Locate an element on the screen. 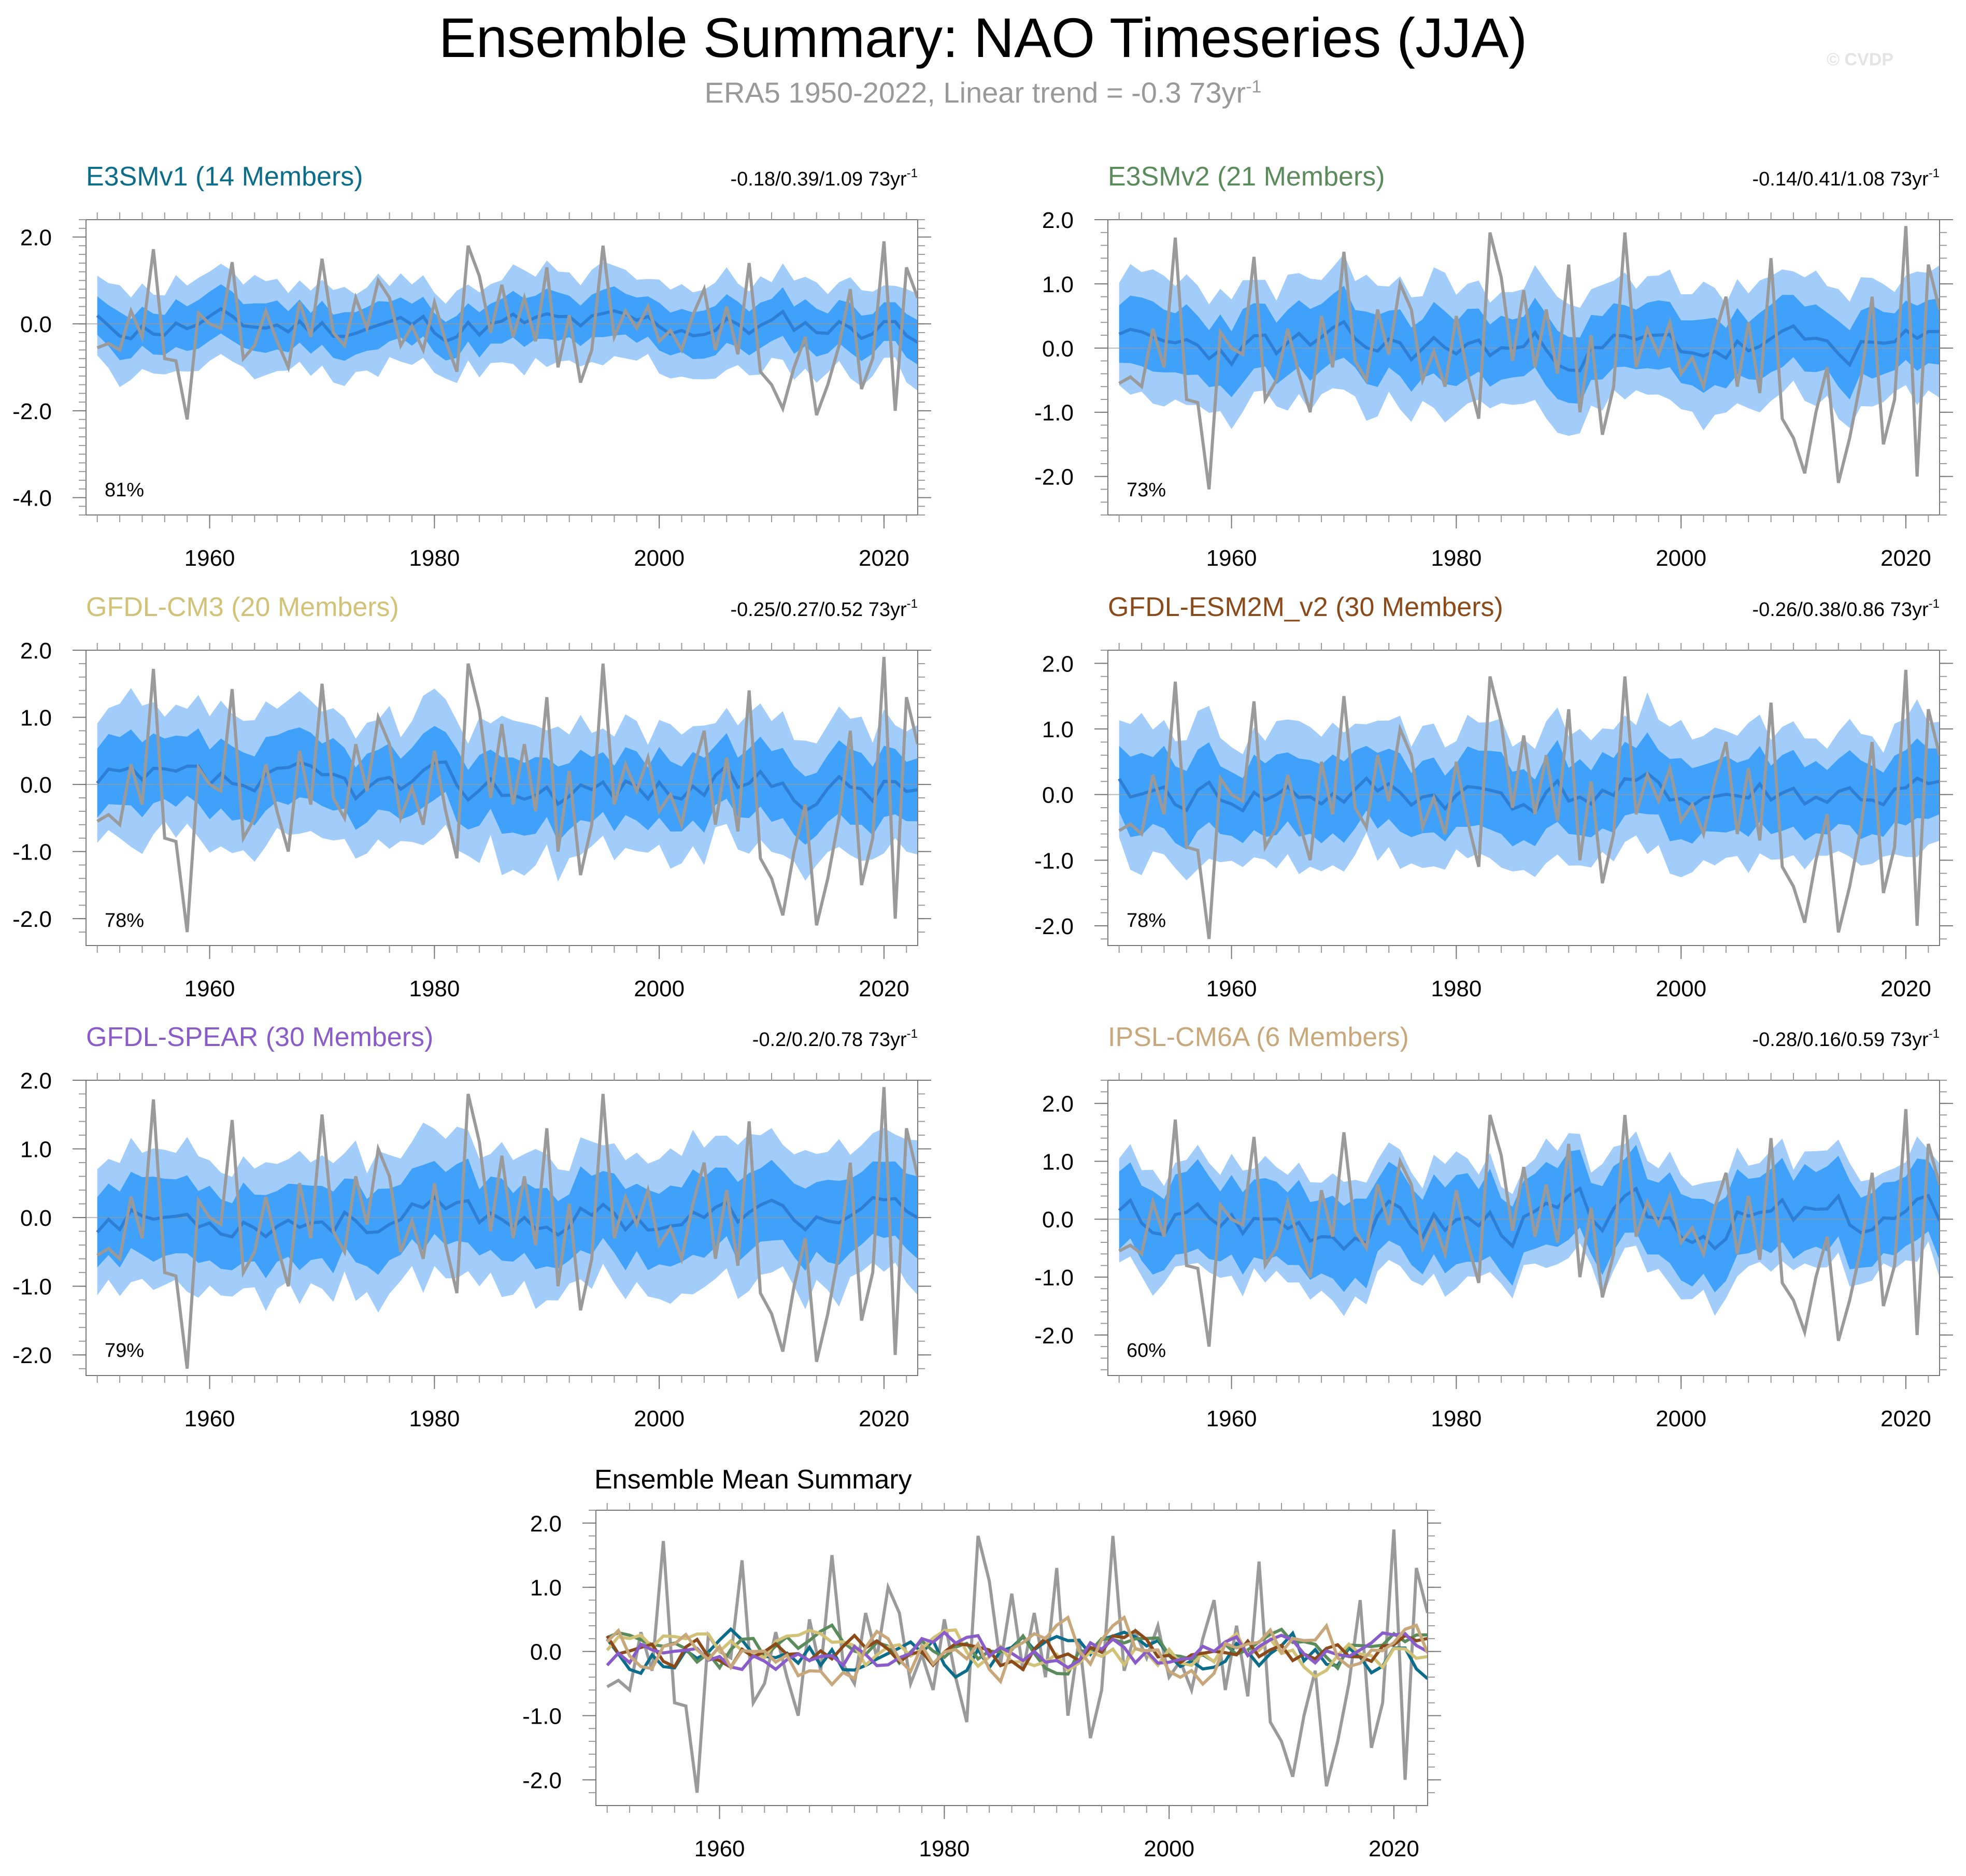 This screenshot has height=1876, width=1966. panel-title: Ensemble Mean Summary is located at coordinates (753, 1480).